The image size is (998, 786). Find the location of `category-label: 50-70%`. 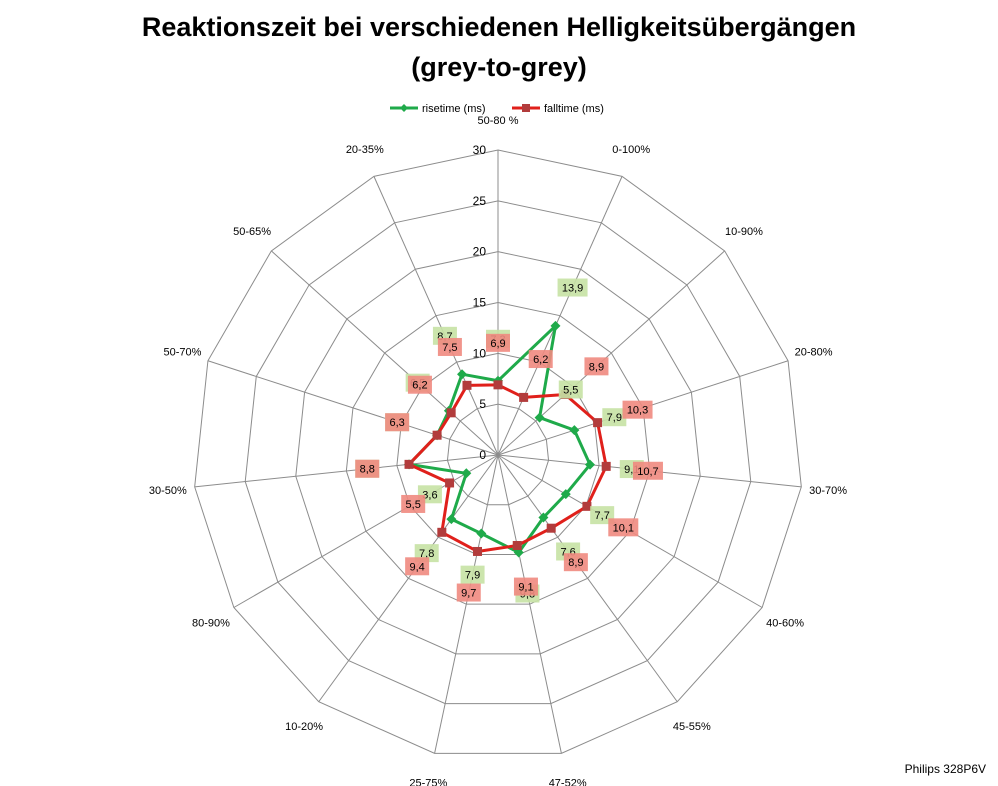

category-label: 50-70% is located at coordinates (182, 352).